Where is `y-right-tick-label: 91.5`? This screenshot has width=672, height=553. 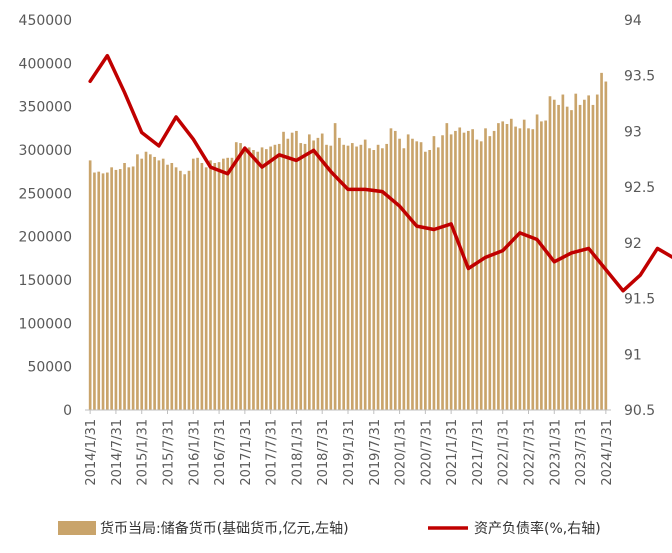 y-right-tick-label: 91.5 is located at coordinates (639, 300).